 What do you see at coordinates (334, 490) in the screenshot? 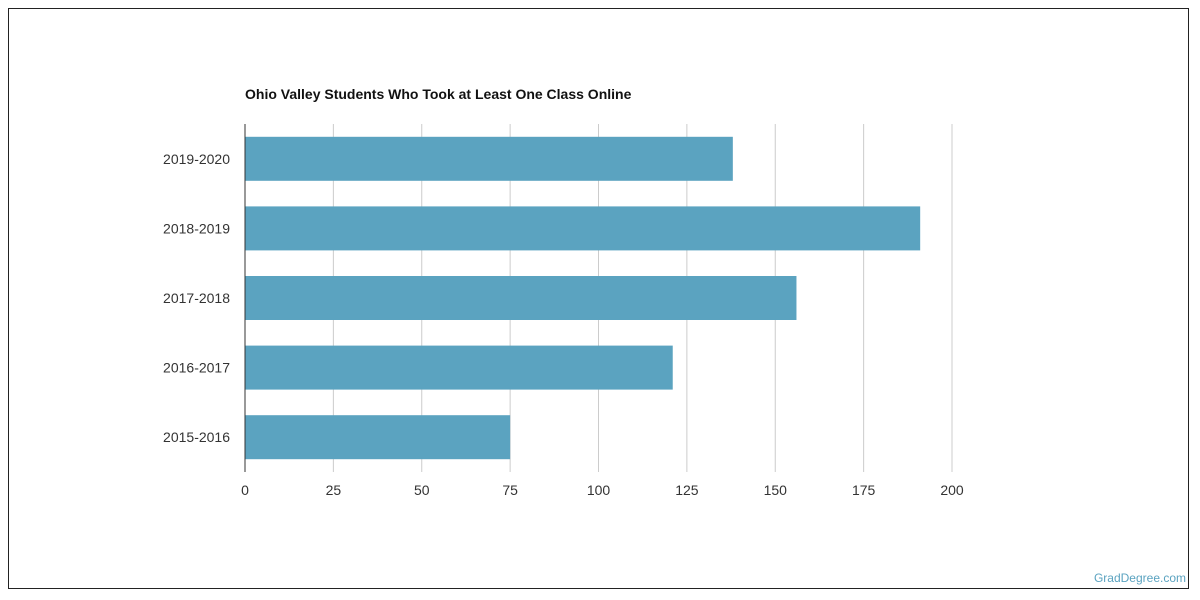
I see `x-tick-label: 25` at bounding box center [334, 490].